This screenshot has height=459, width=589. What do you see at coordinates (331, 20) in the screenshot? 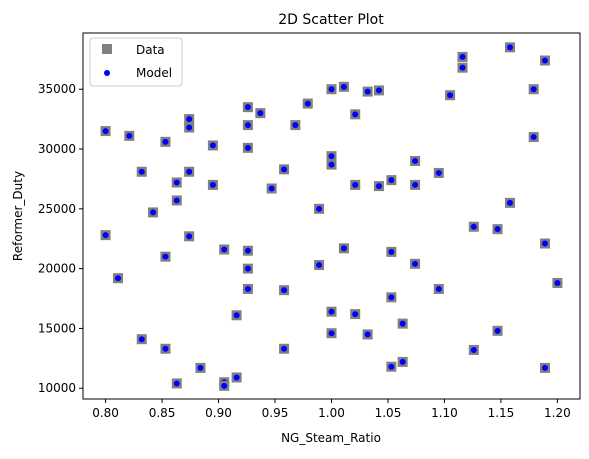
I see `chart-title: 2D Scatter Plot` at bounding box center [331, 20].